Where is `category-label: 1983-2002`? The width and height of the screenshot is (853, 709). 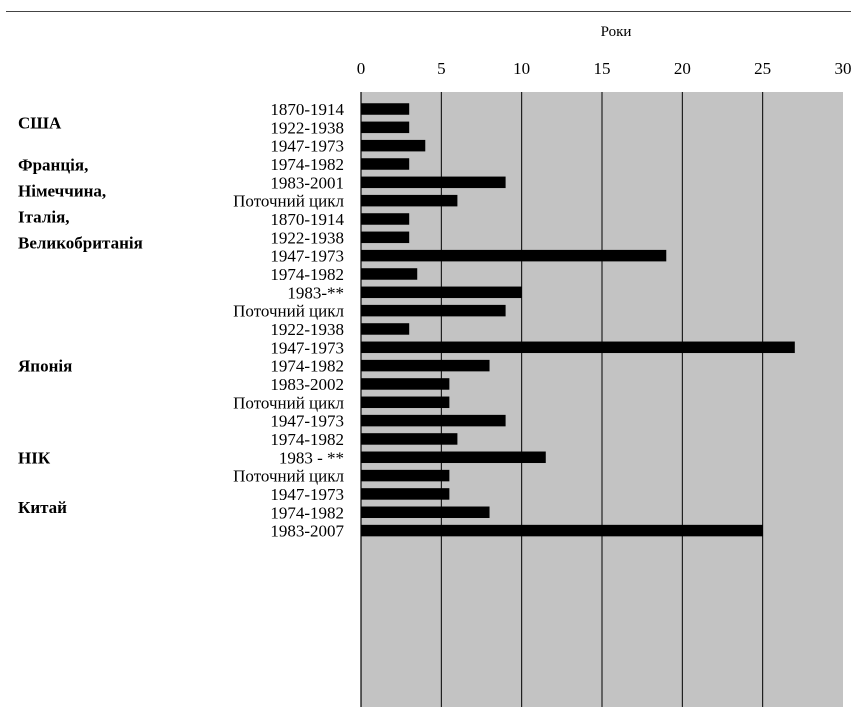 category-label: 1983-2002 is located at coordinates (307, 384).